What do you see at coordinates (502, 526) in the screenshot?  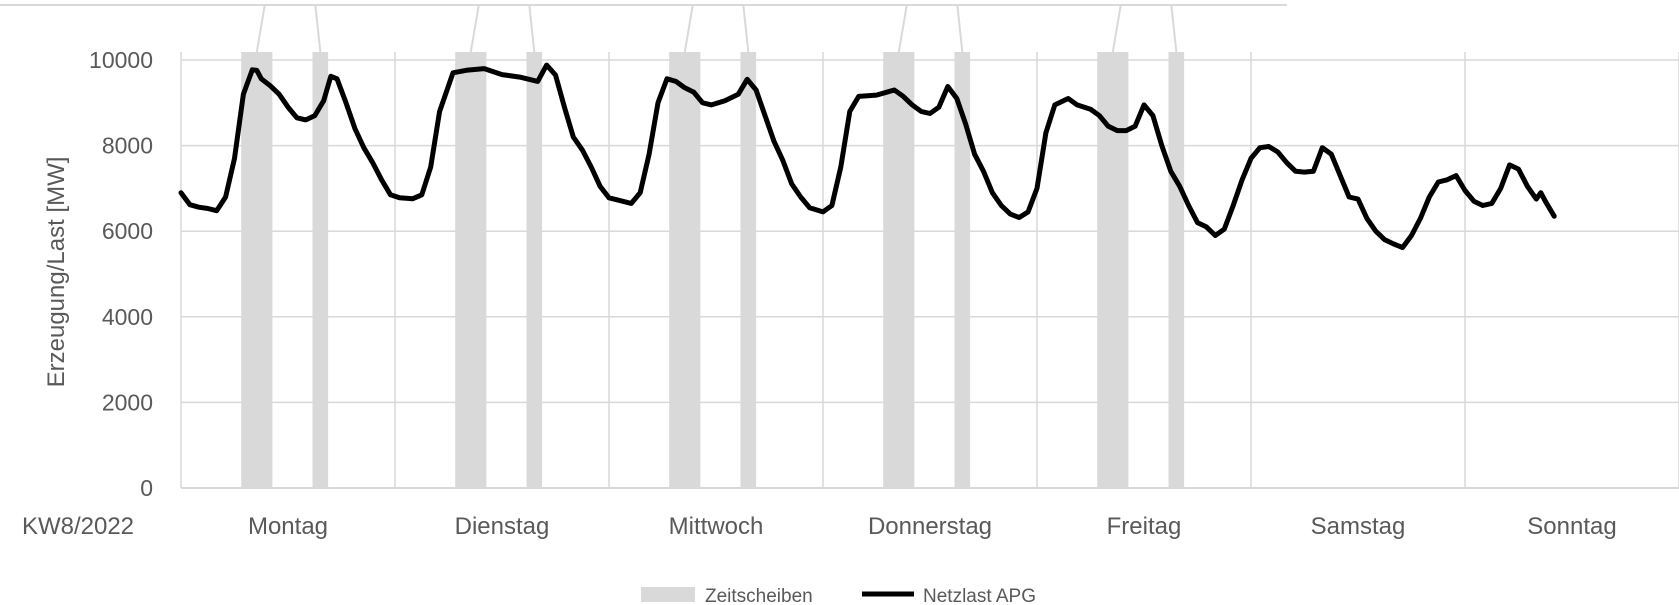 I see `x-category-label: Dienstag` at bounding box center [502, 526].